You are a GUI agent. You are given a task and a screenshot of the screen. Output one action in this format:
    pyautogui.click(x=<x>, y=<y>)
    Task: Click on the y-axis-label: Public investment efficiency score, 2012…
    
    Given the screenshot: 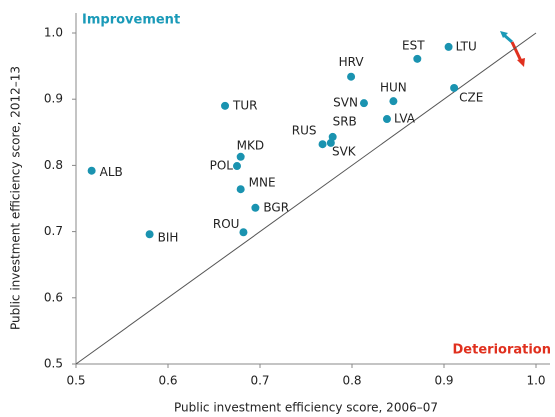 What is the action you would take?
    pyautogui.click(x=16, y=198)
    